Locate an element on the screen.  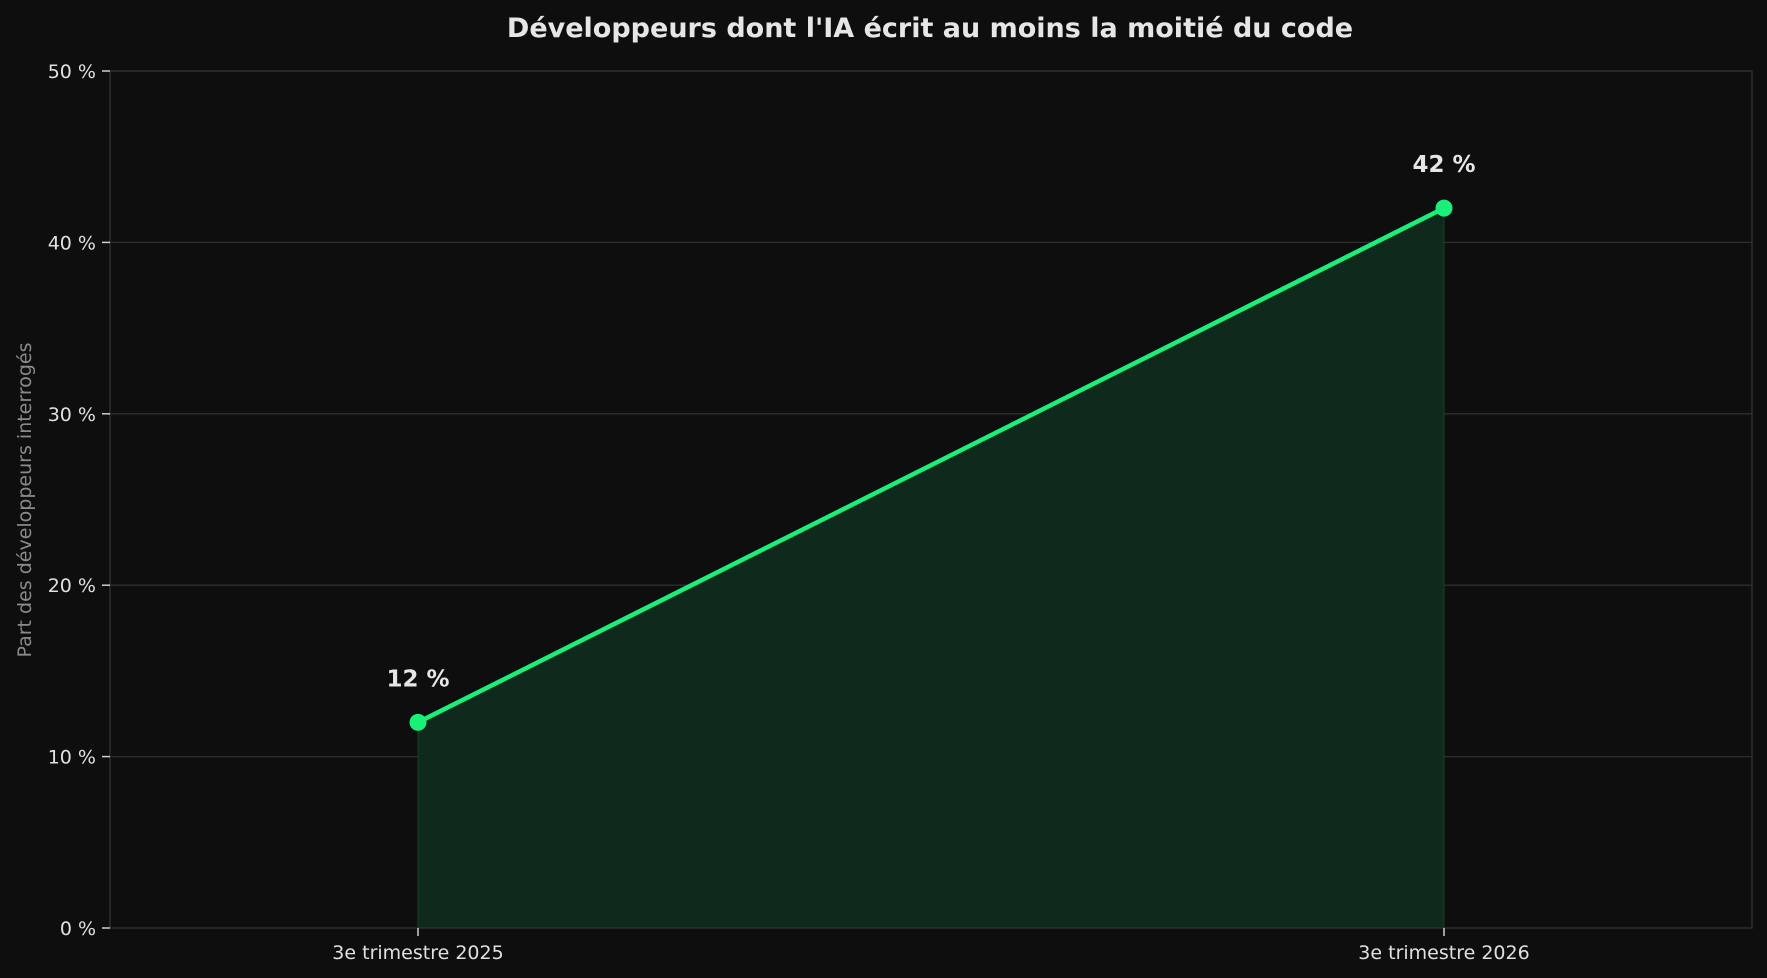
y-axis-label: Part des développeurs interrogés is located at coordinates (25, 499).